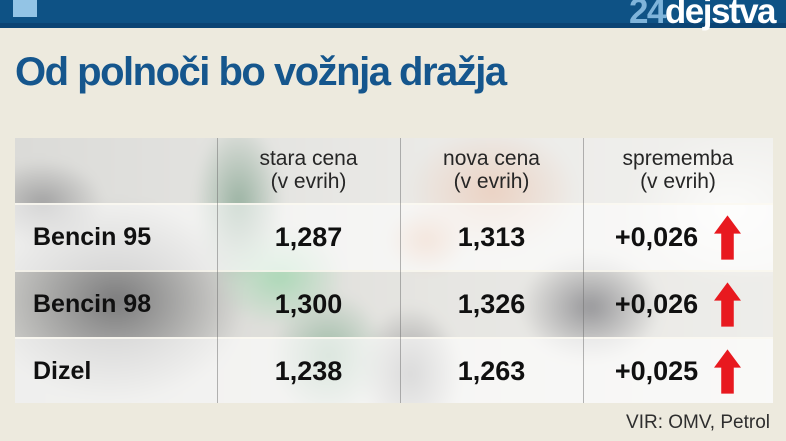  What do you see at coordinates (308, 370) in the screenshot?
I see `old-price-value: 1,238` at bounding box center [308, 370].